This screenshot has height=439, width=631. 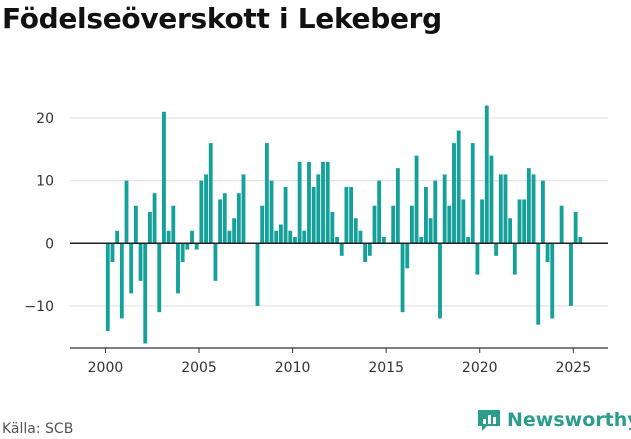 I want to click on y-tick-label: 0, so click(x=49, y=244).